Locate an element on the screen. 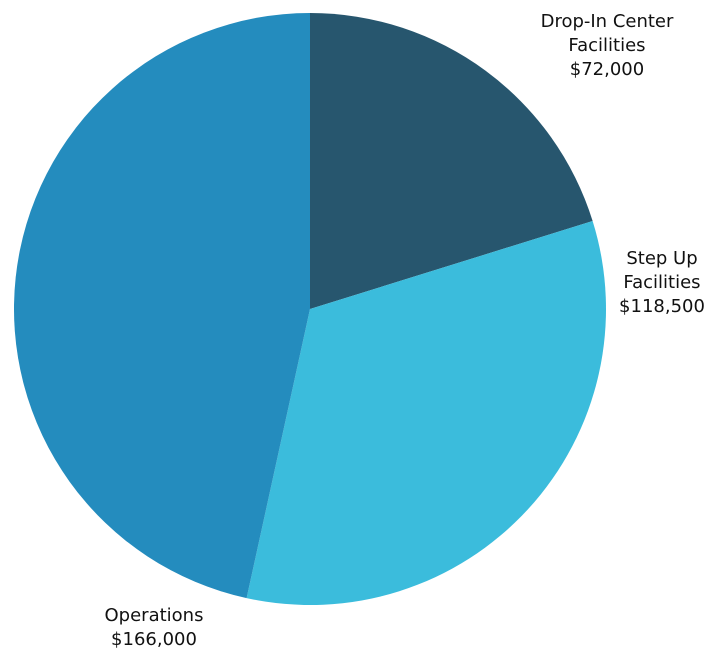 Image resolution: width=727 pixels, height=660 pixels. slice-label-1-line-0: Step Up is located at coordinates (661, 258).